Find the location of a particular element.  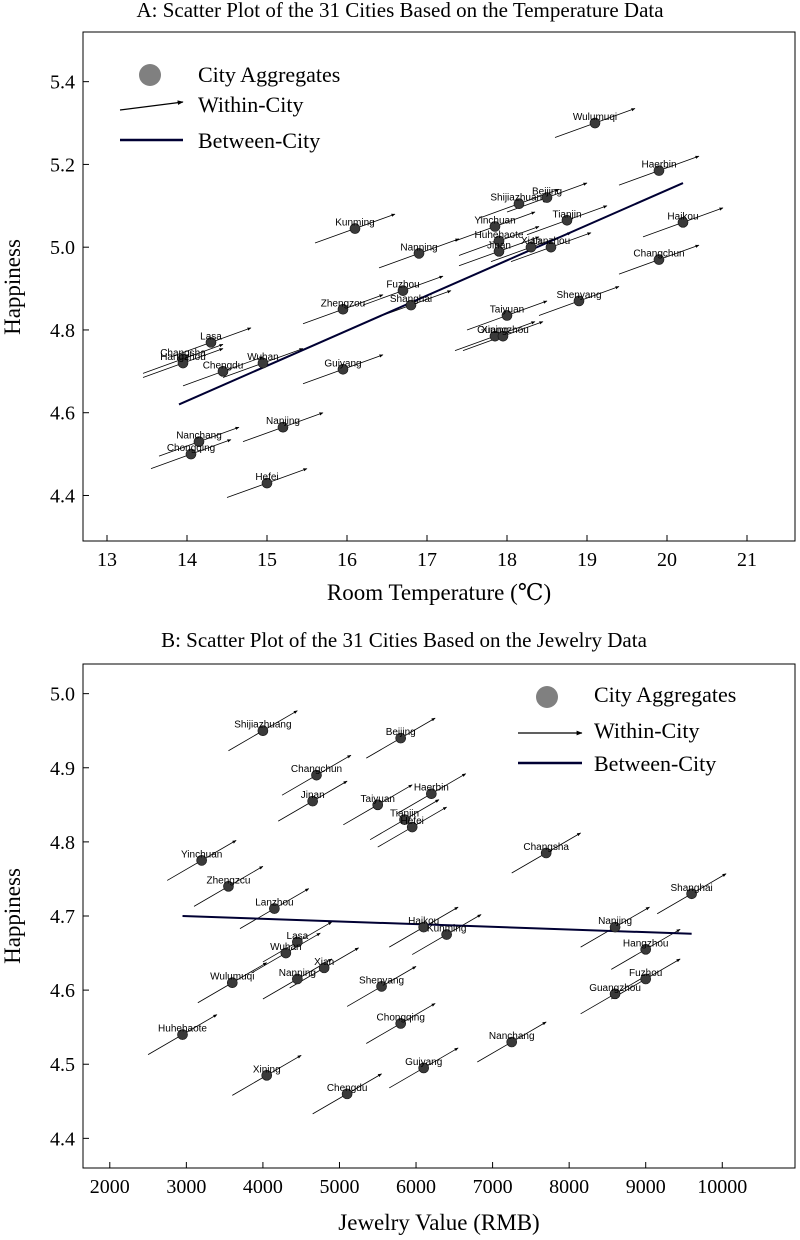

city-point-lanzhou is located at coordinates (551, 247).